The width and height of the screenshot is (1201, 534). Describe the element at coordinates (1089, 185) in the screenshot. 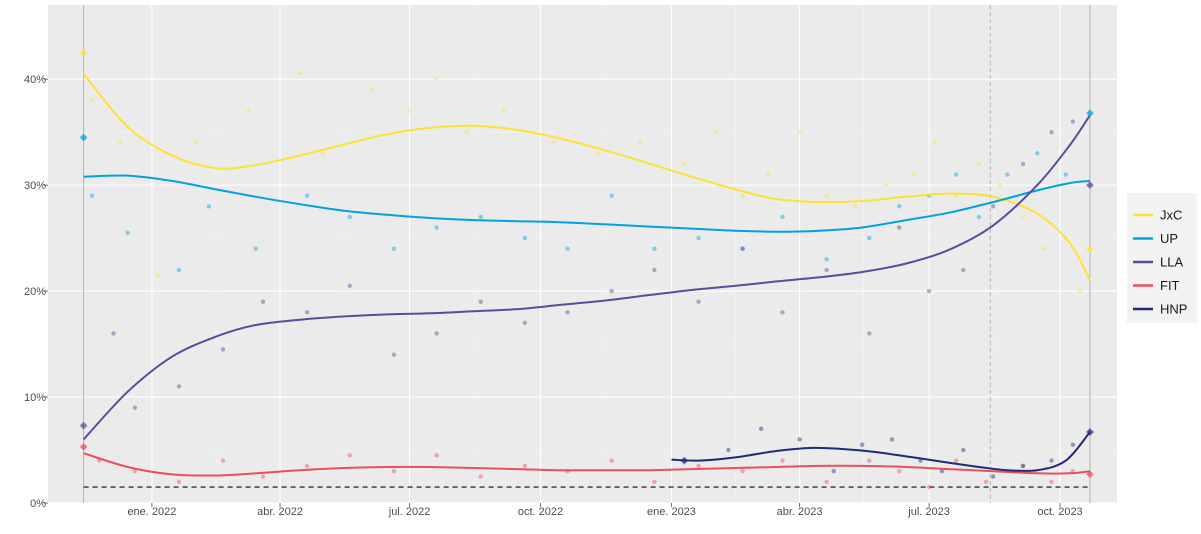

I see `endpoint-marker-lla` at that location.